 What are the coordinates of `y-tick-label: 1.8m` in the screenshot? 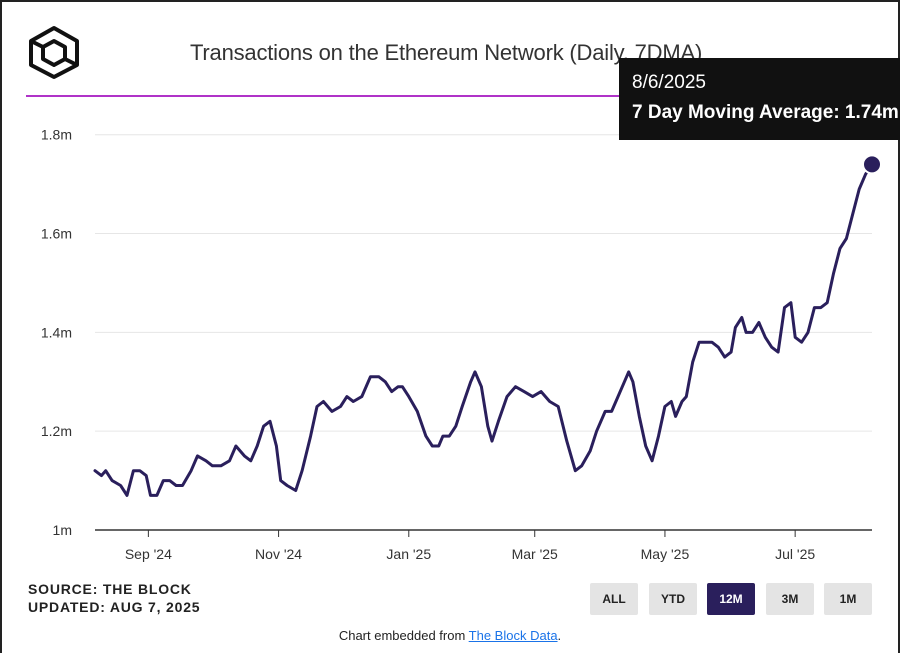 It's located at (56, 135).